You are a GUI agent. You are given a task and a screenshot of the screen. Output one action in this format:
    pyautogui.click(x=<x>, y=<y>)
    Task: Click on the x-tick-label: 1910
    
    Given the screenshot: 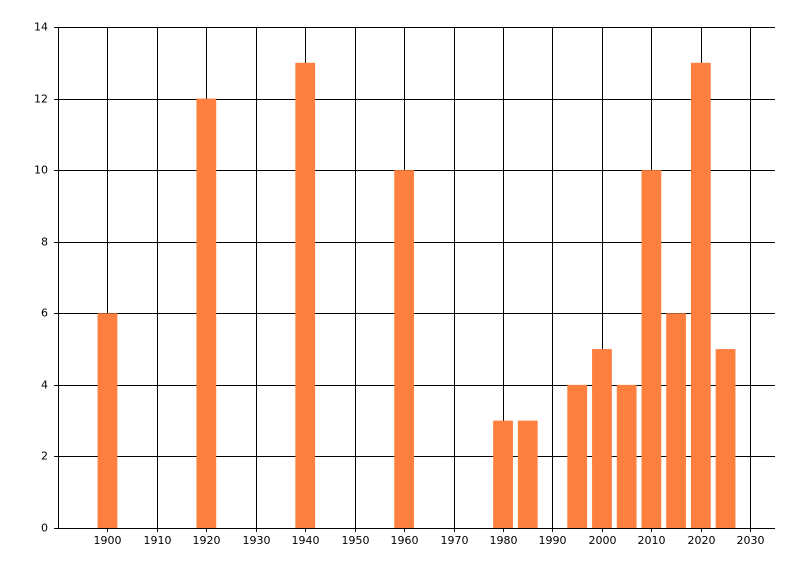 What is the action you would take?
    pyautogui.click(x=158, y=540)
    